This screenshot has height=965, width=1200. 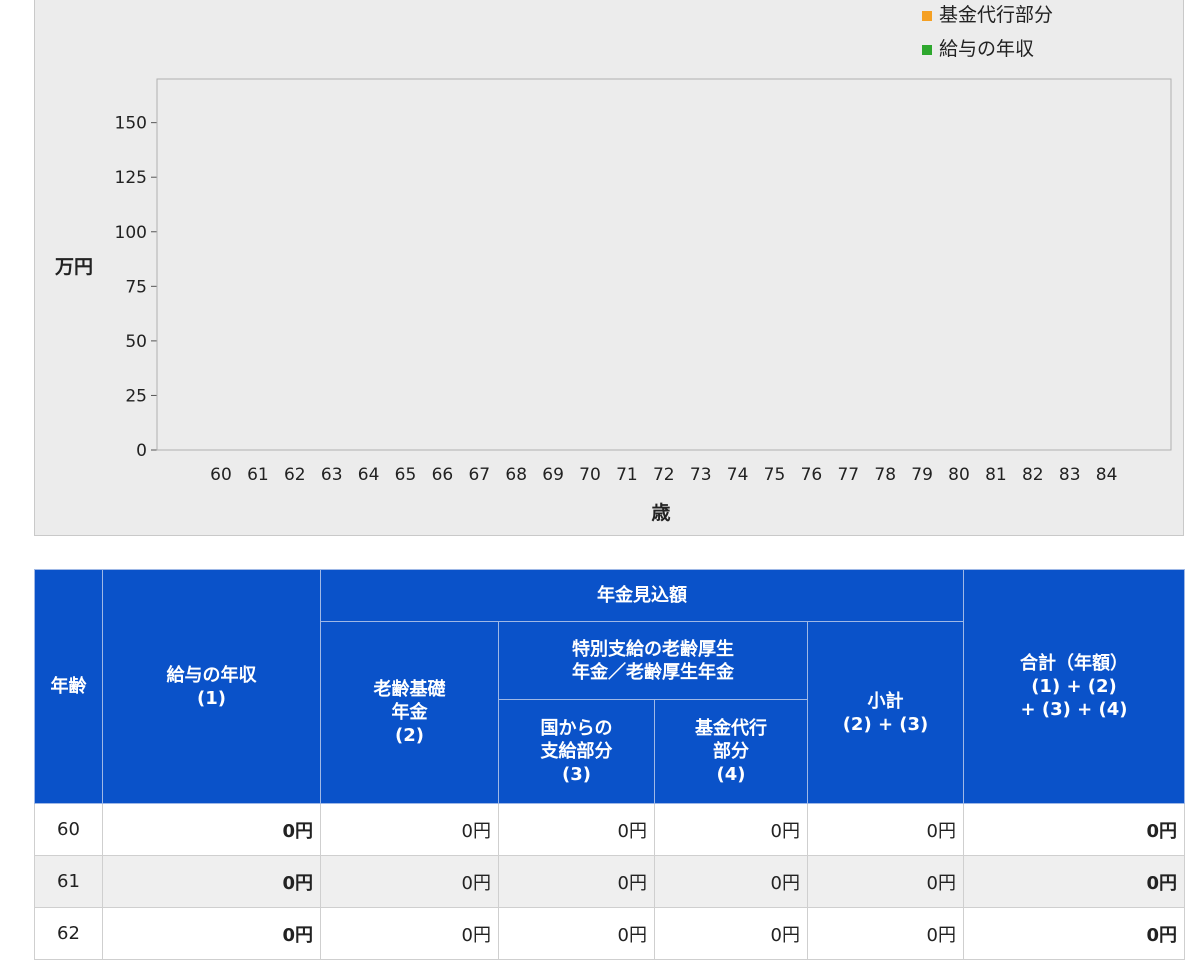 I want to click on x-tick-label: 80, so click(x=959, y=475).